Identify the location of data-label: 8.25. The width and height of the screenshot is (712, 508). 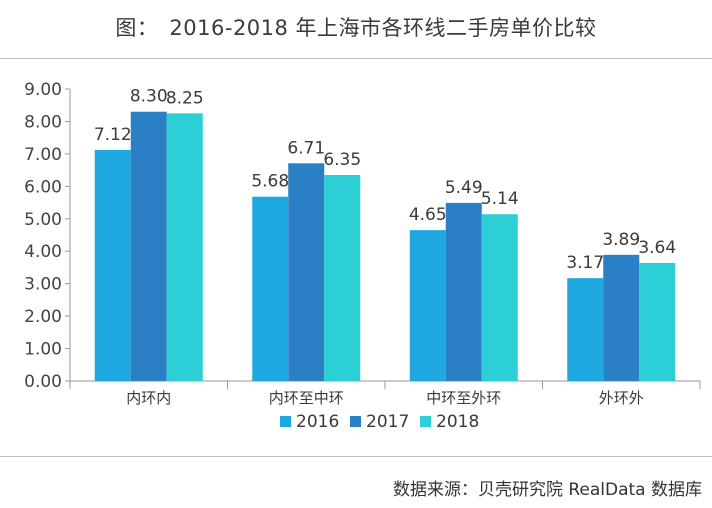
(185, 98).